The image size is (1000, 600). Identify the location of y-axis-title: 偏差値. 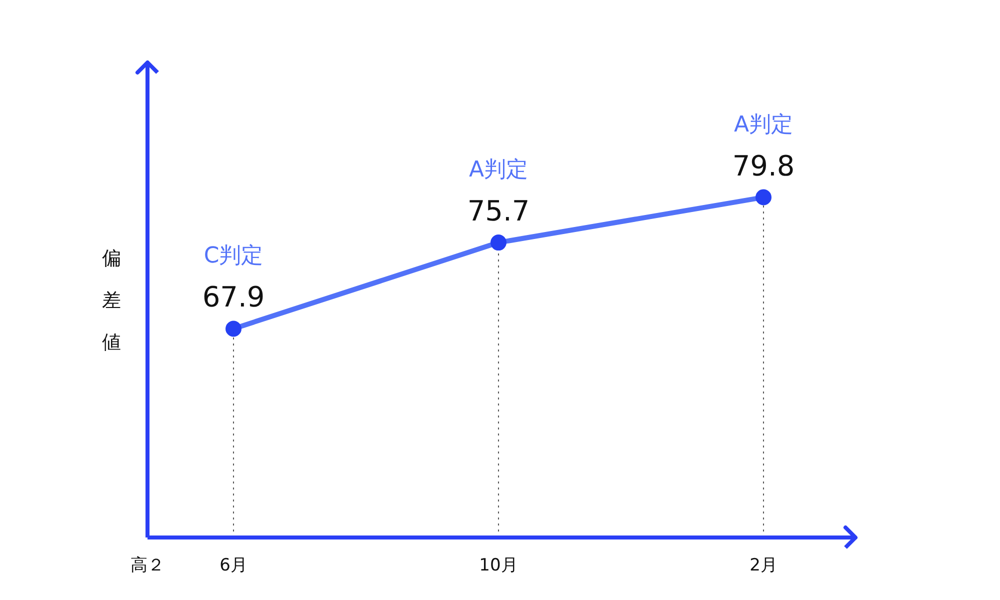
(111, 301).